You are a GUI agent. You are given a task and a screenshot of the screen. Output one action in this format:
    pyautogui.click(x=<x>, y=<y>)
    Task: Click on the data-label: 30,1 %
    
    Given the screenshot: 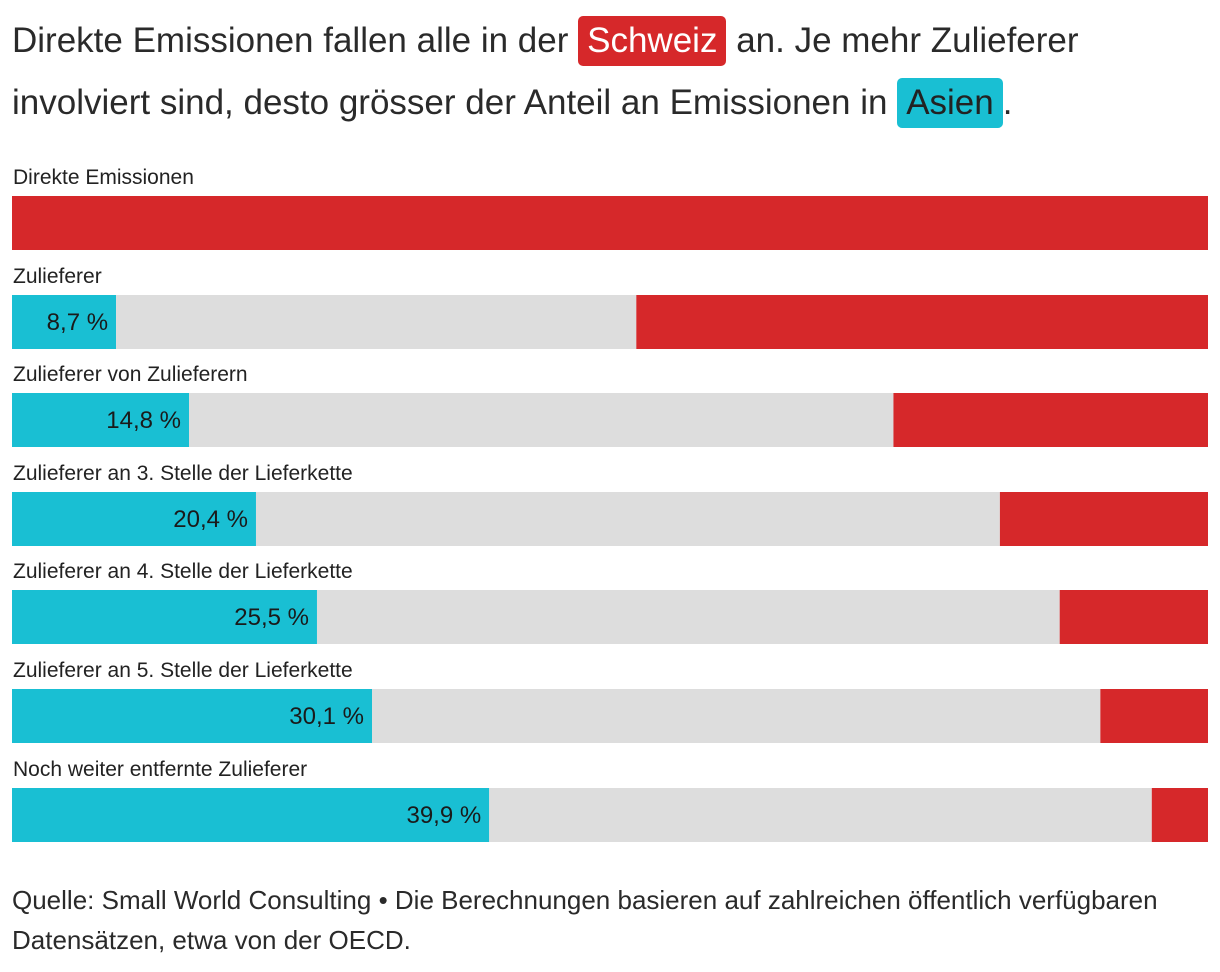 What is the action you would take?
    pyautogui.click(x=326, y=716)
    